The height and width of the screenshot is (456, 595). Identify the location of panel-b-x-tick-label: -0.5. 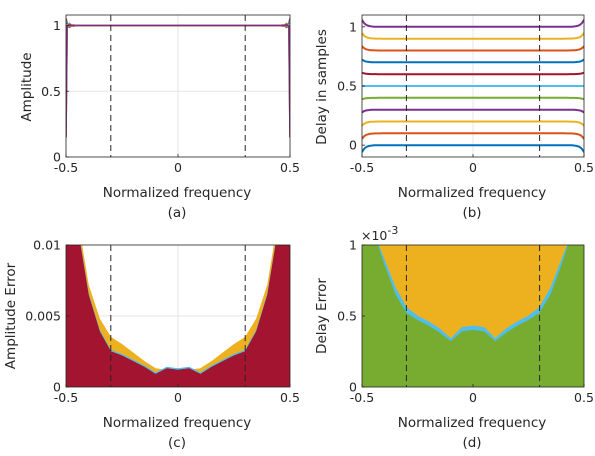
(362, 167).